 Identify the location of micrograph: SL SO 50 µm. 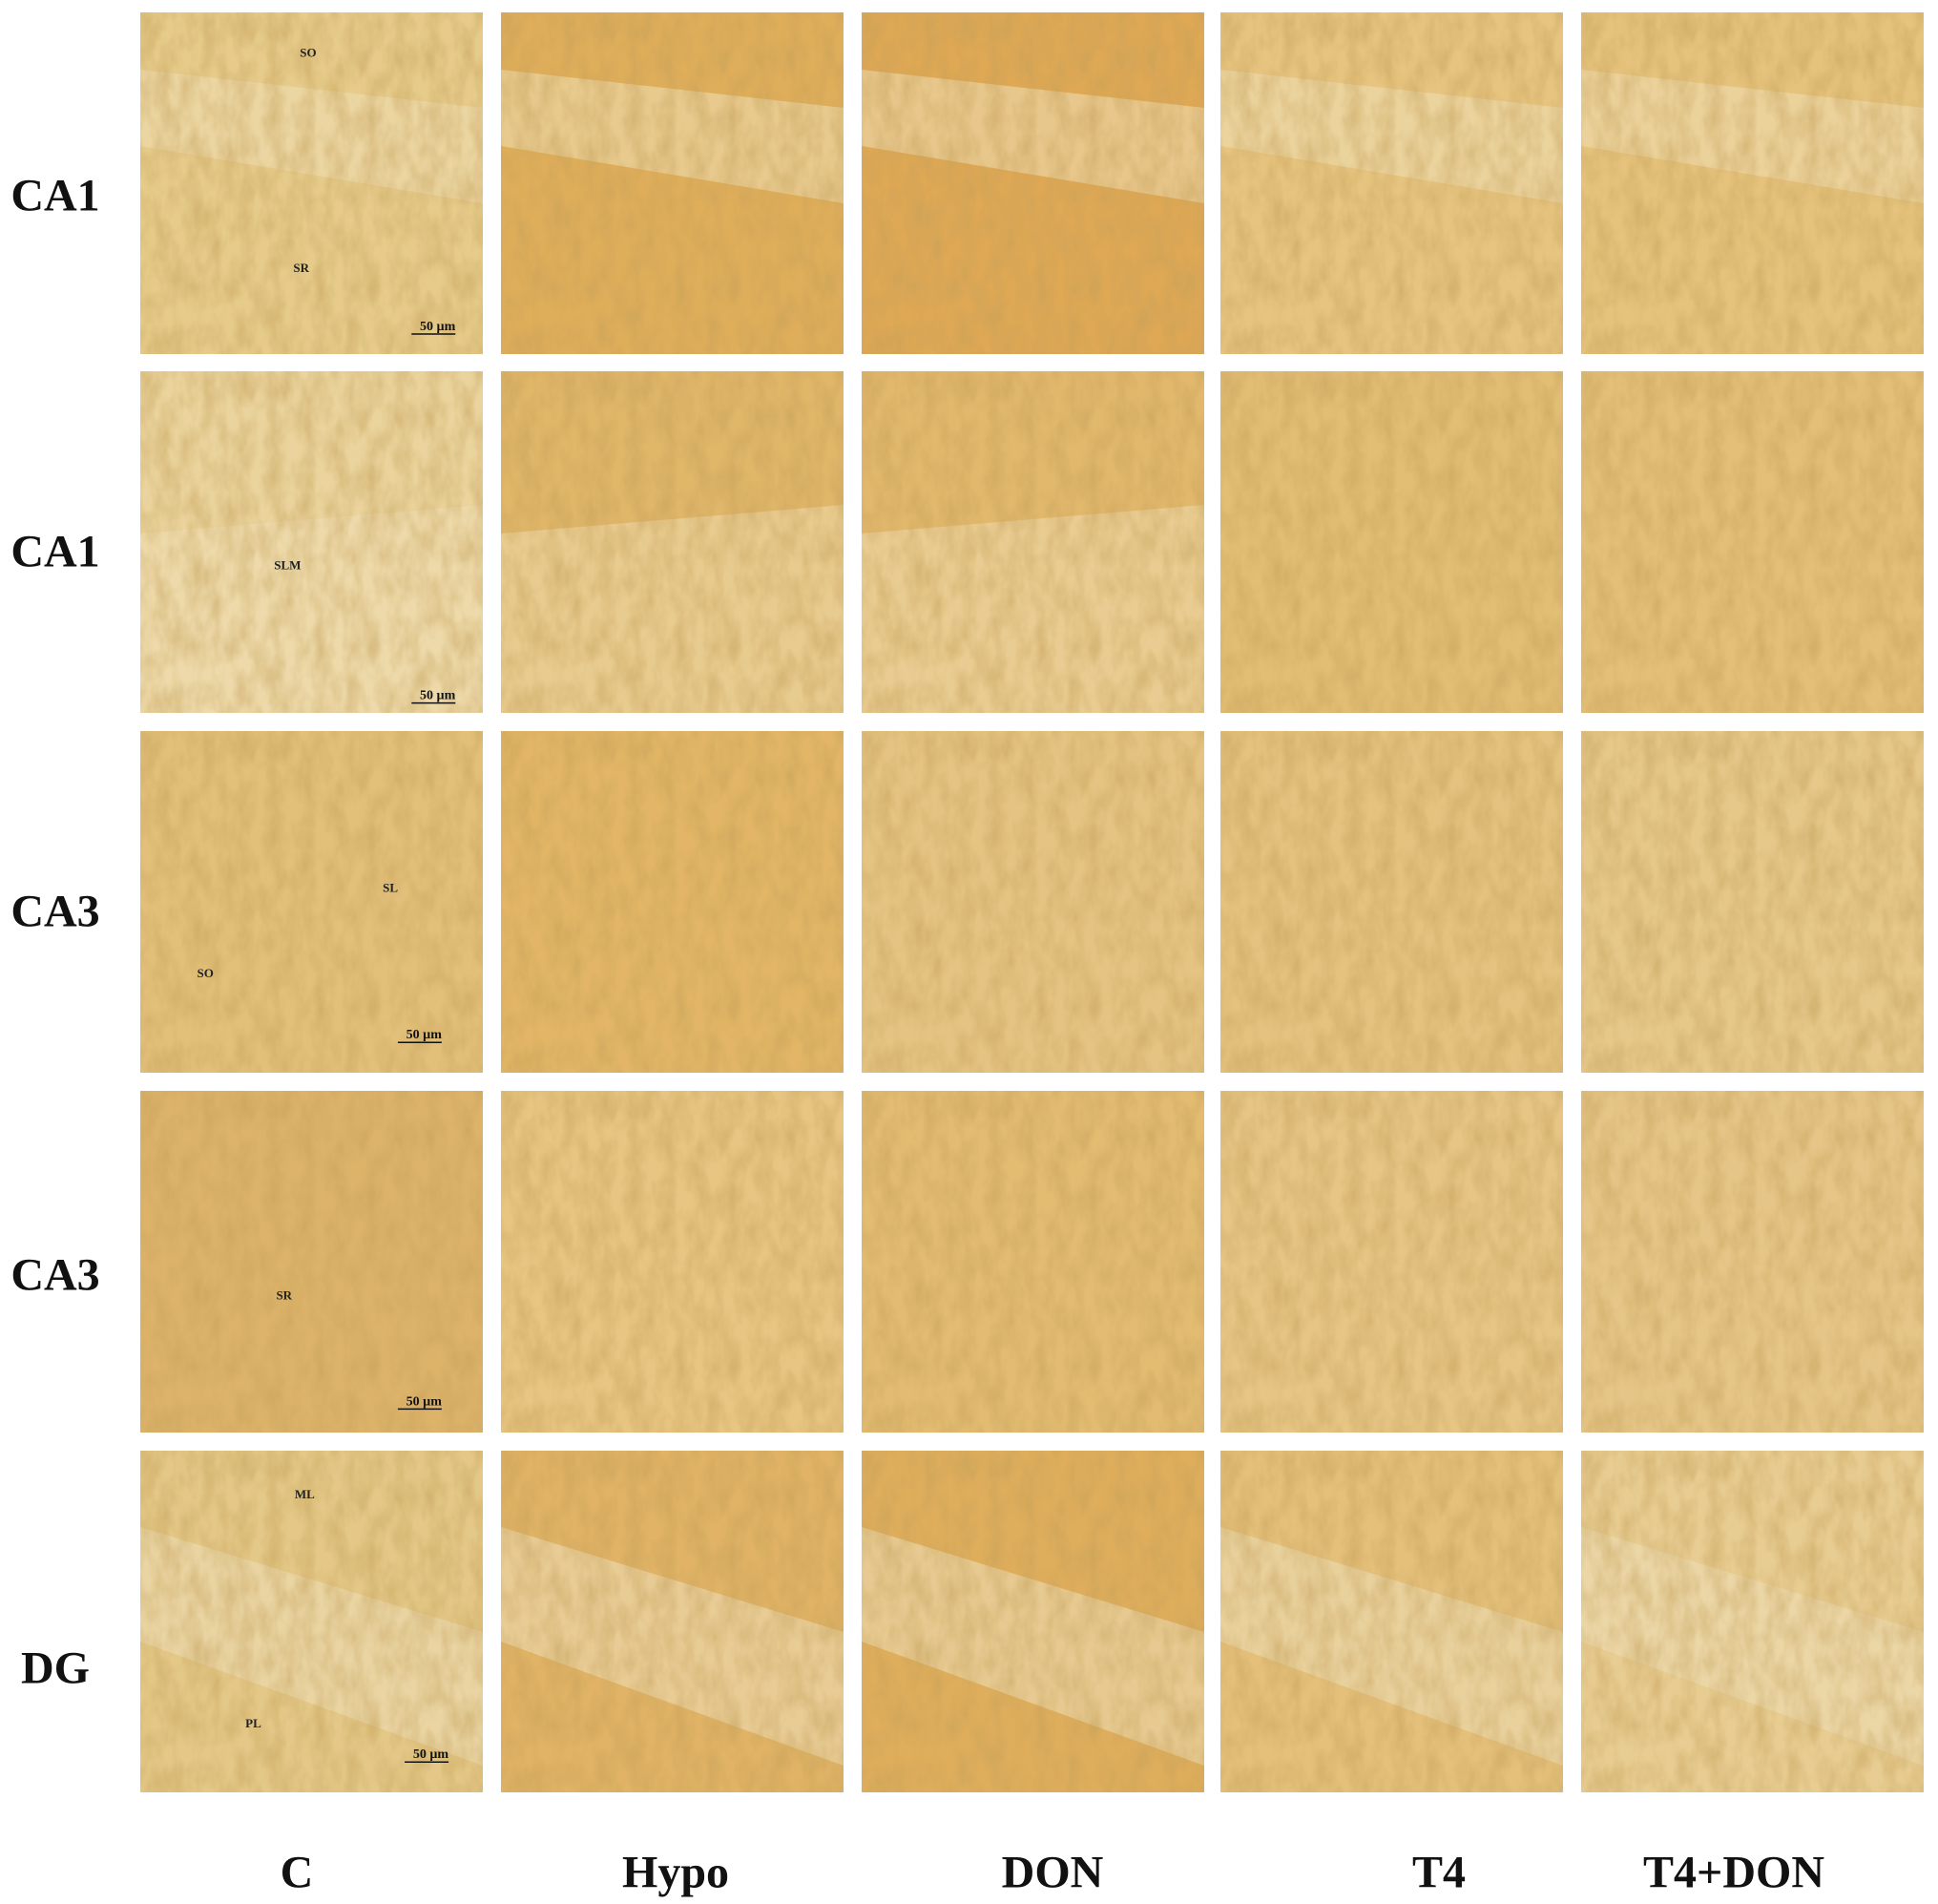
(312, 902).